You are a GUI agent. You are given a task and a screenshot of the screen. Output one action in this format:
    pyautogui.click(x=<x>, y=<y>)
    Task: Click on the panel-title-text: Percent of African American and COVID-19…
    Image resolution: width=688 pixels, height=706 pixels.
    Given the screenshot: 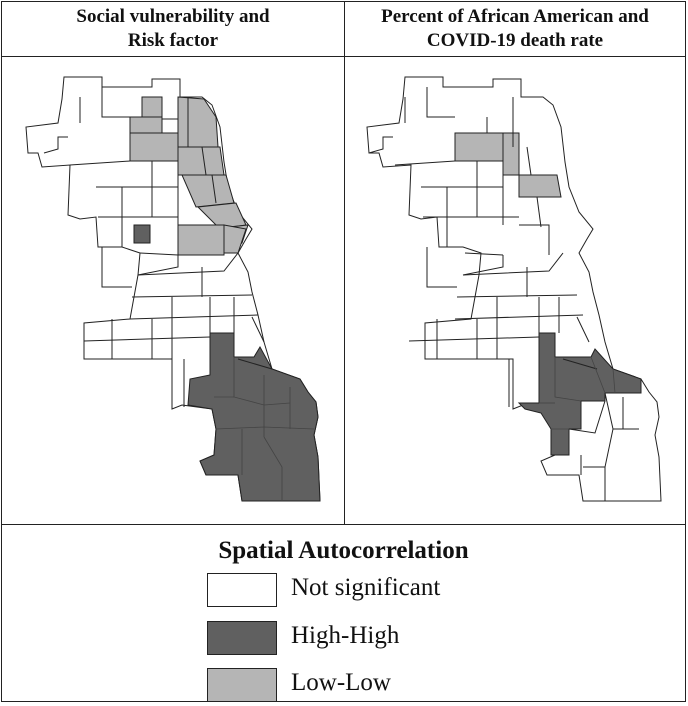 What is the action you would take?
    pyautogui.click(x=515, y=28)
    